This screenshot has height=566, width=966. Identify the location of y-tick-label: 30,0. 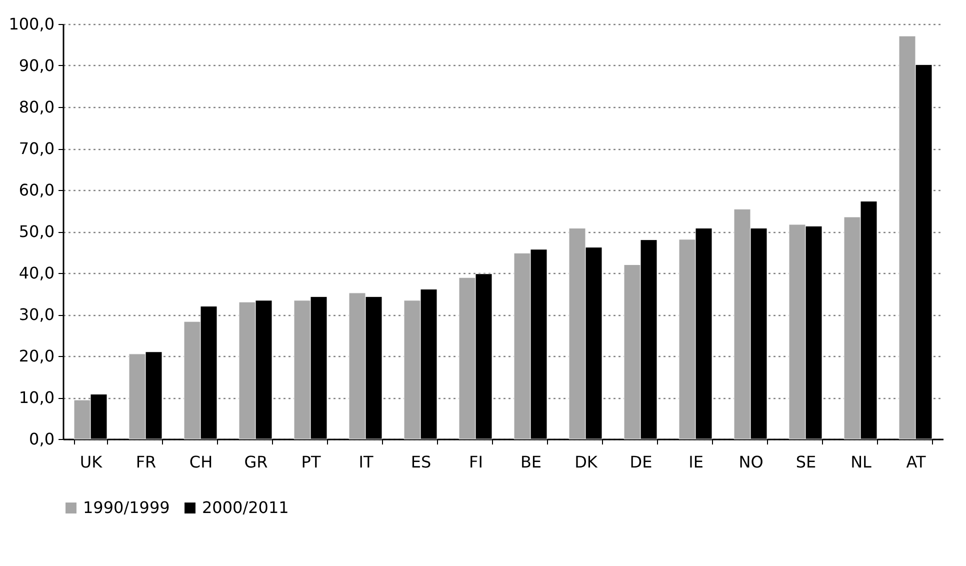
(36, 314).